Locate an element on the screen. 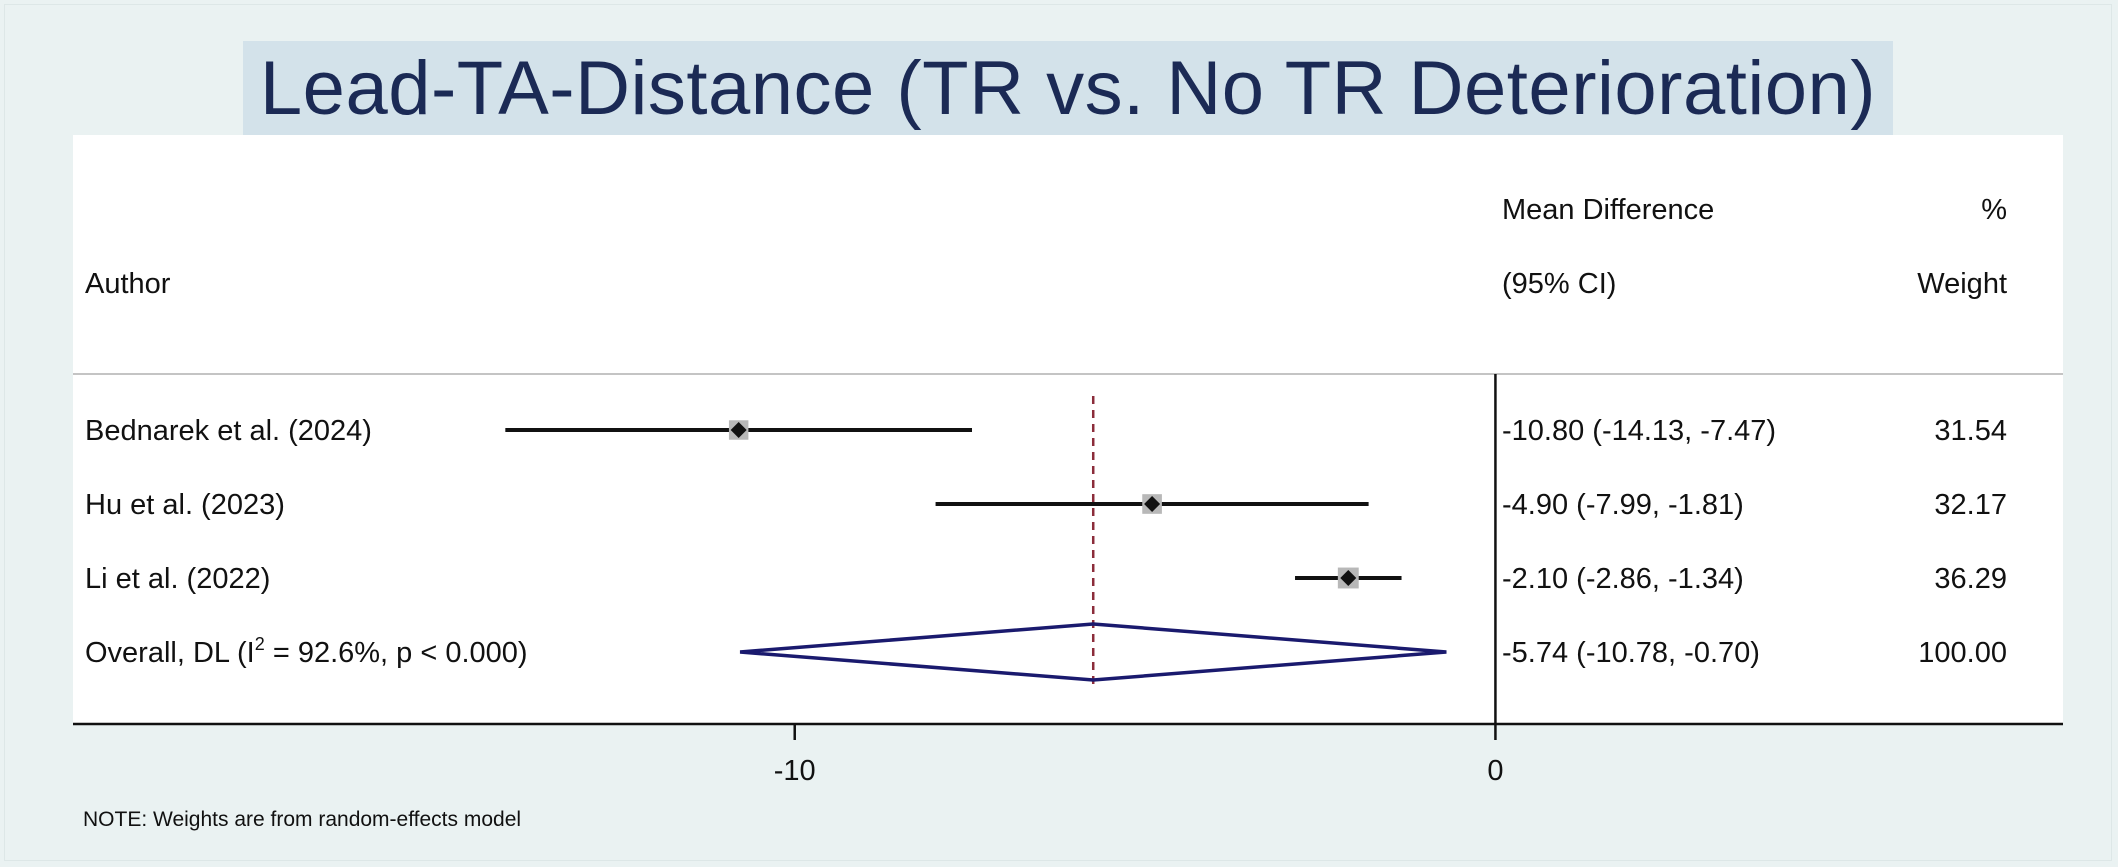 The width and height of the screenshot is (2118, 867). title-band is located at coordinates (1068, 88).